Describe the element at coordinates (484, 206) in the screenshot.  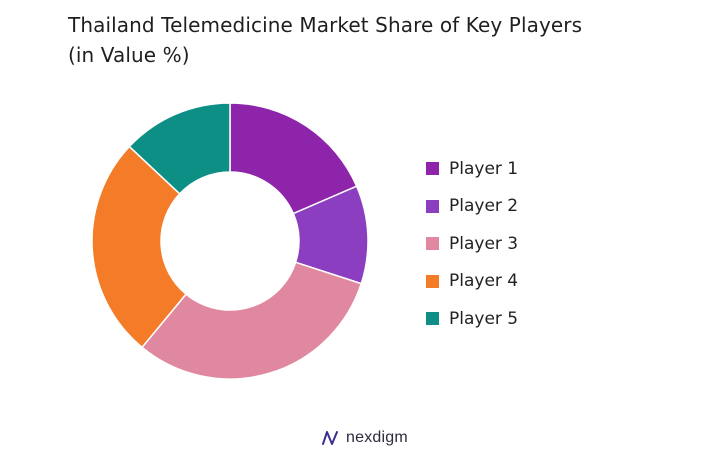
I see `legend-label-player-2: Player 2` at that location.